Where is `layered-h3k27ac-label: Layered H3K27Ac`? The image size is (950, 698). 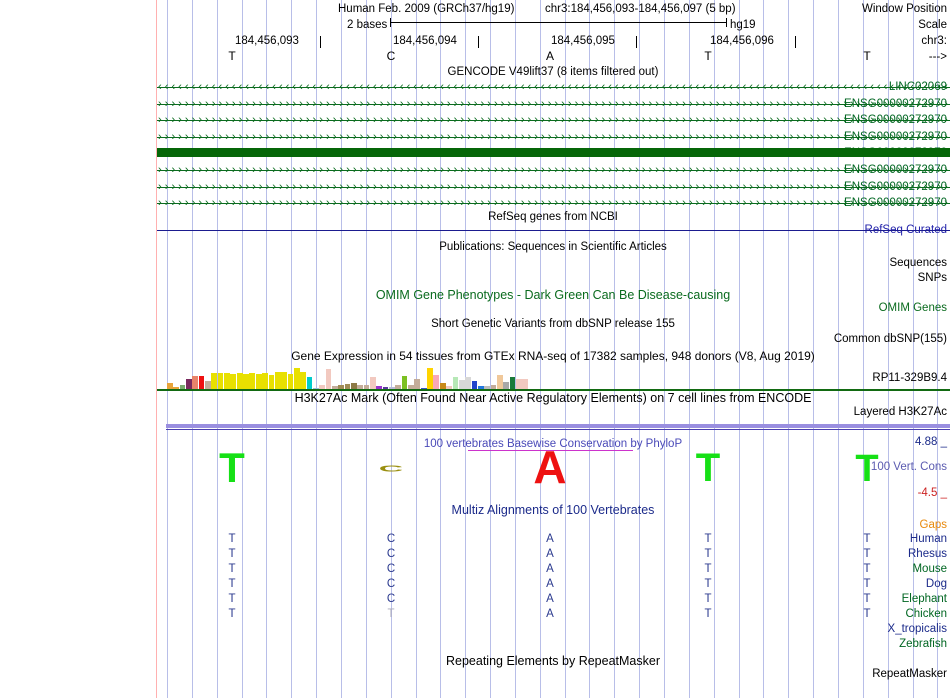 layered-h3k27ac-label: Layered H3K27Ac is located at coordinates (900, 412).